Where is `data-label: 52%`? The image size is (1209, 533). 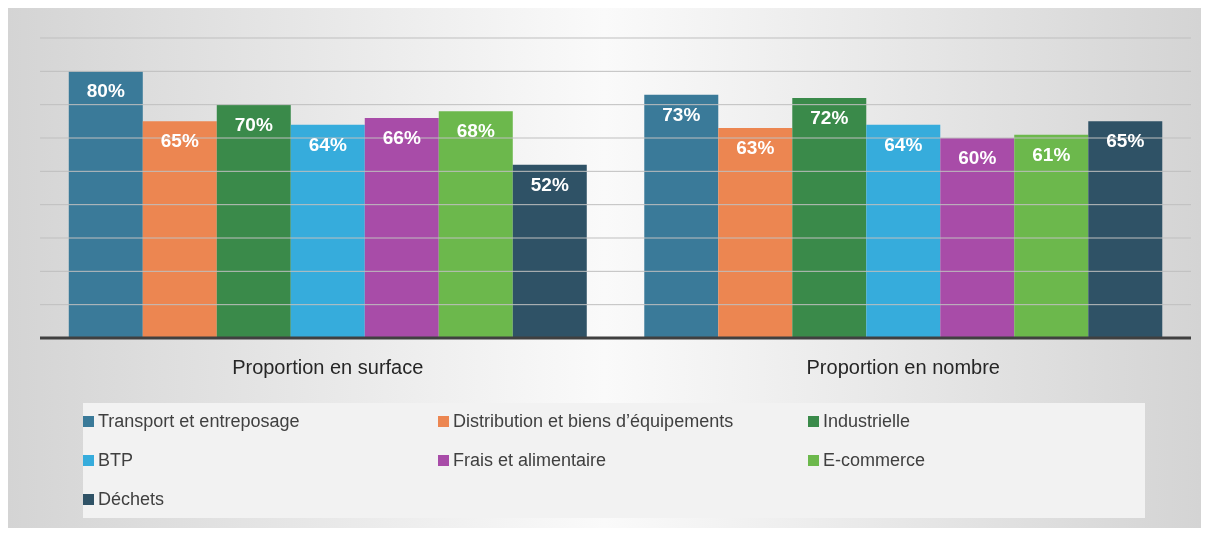
data-label: 52% is located at coordinates (549, 184).